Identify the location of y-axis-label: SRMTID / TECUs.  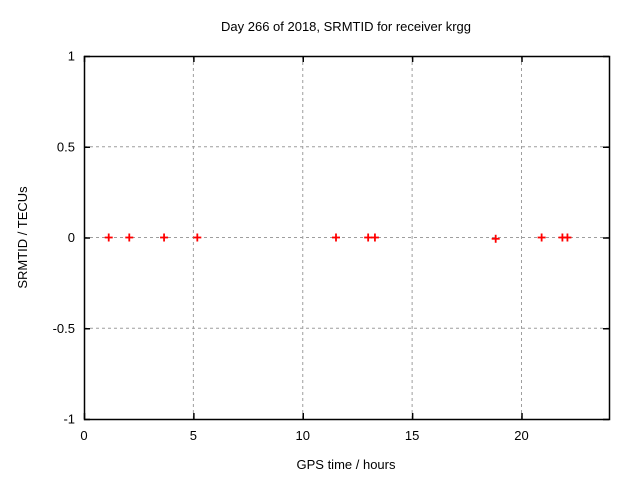
(22, 237).